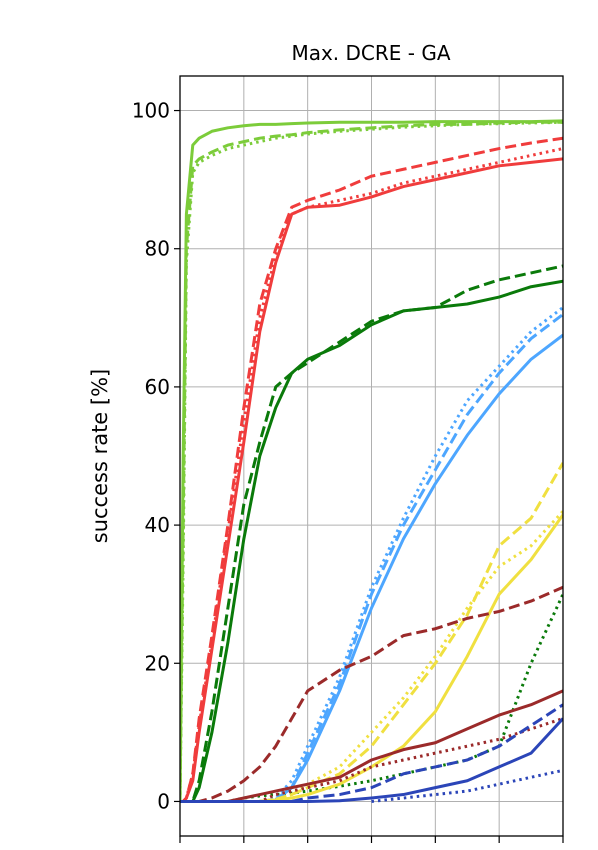 This screenshot has width=598, height=850. I want to click on chart-title: Max. DCRE - GA, so click(370, 53).